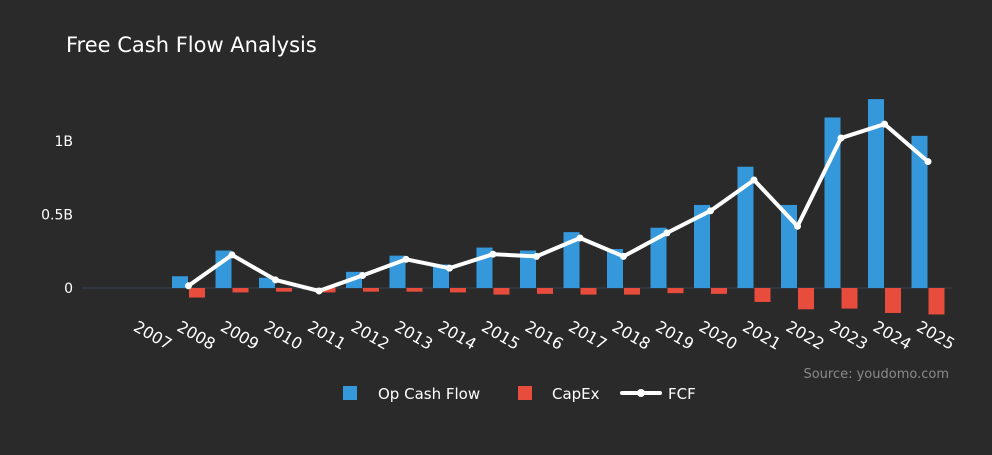  Describe the element at coordinates (587, 335) in the screenshot. I see `x-tick-label: 2017` at that location.